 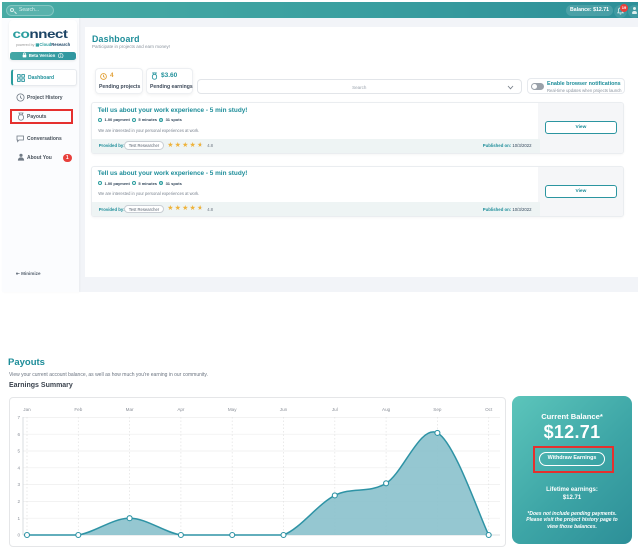 I want to click on svg-text: 0, so click(x=18, y=535).